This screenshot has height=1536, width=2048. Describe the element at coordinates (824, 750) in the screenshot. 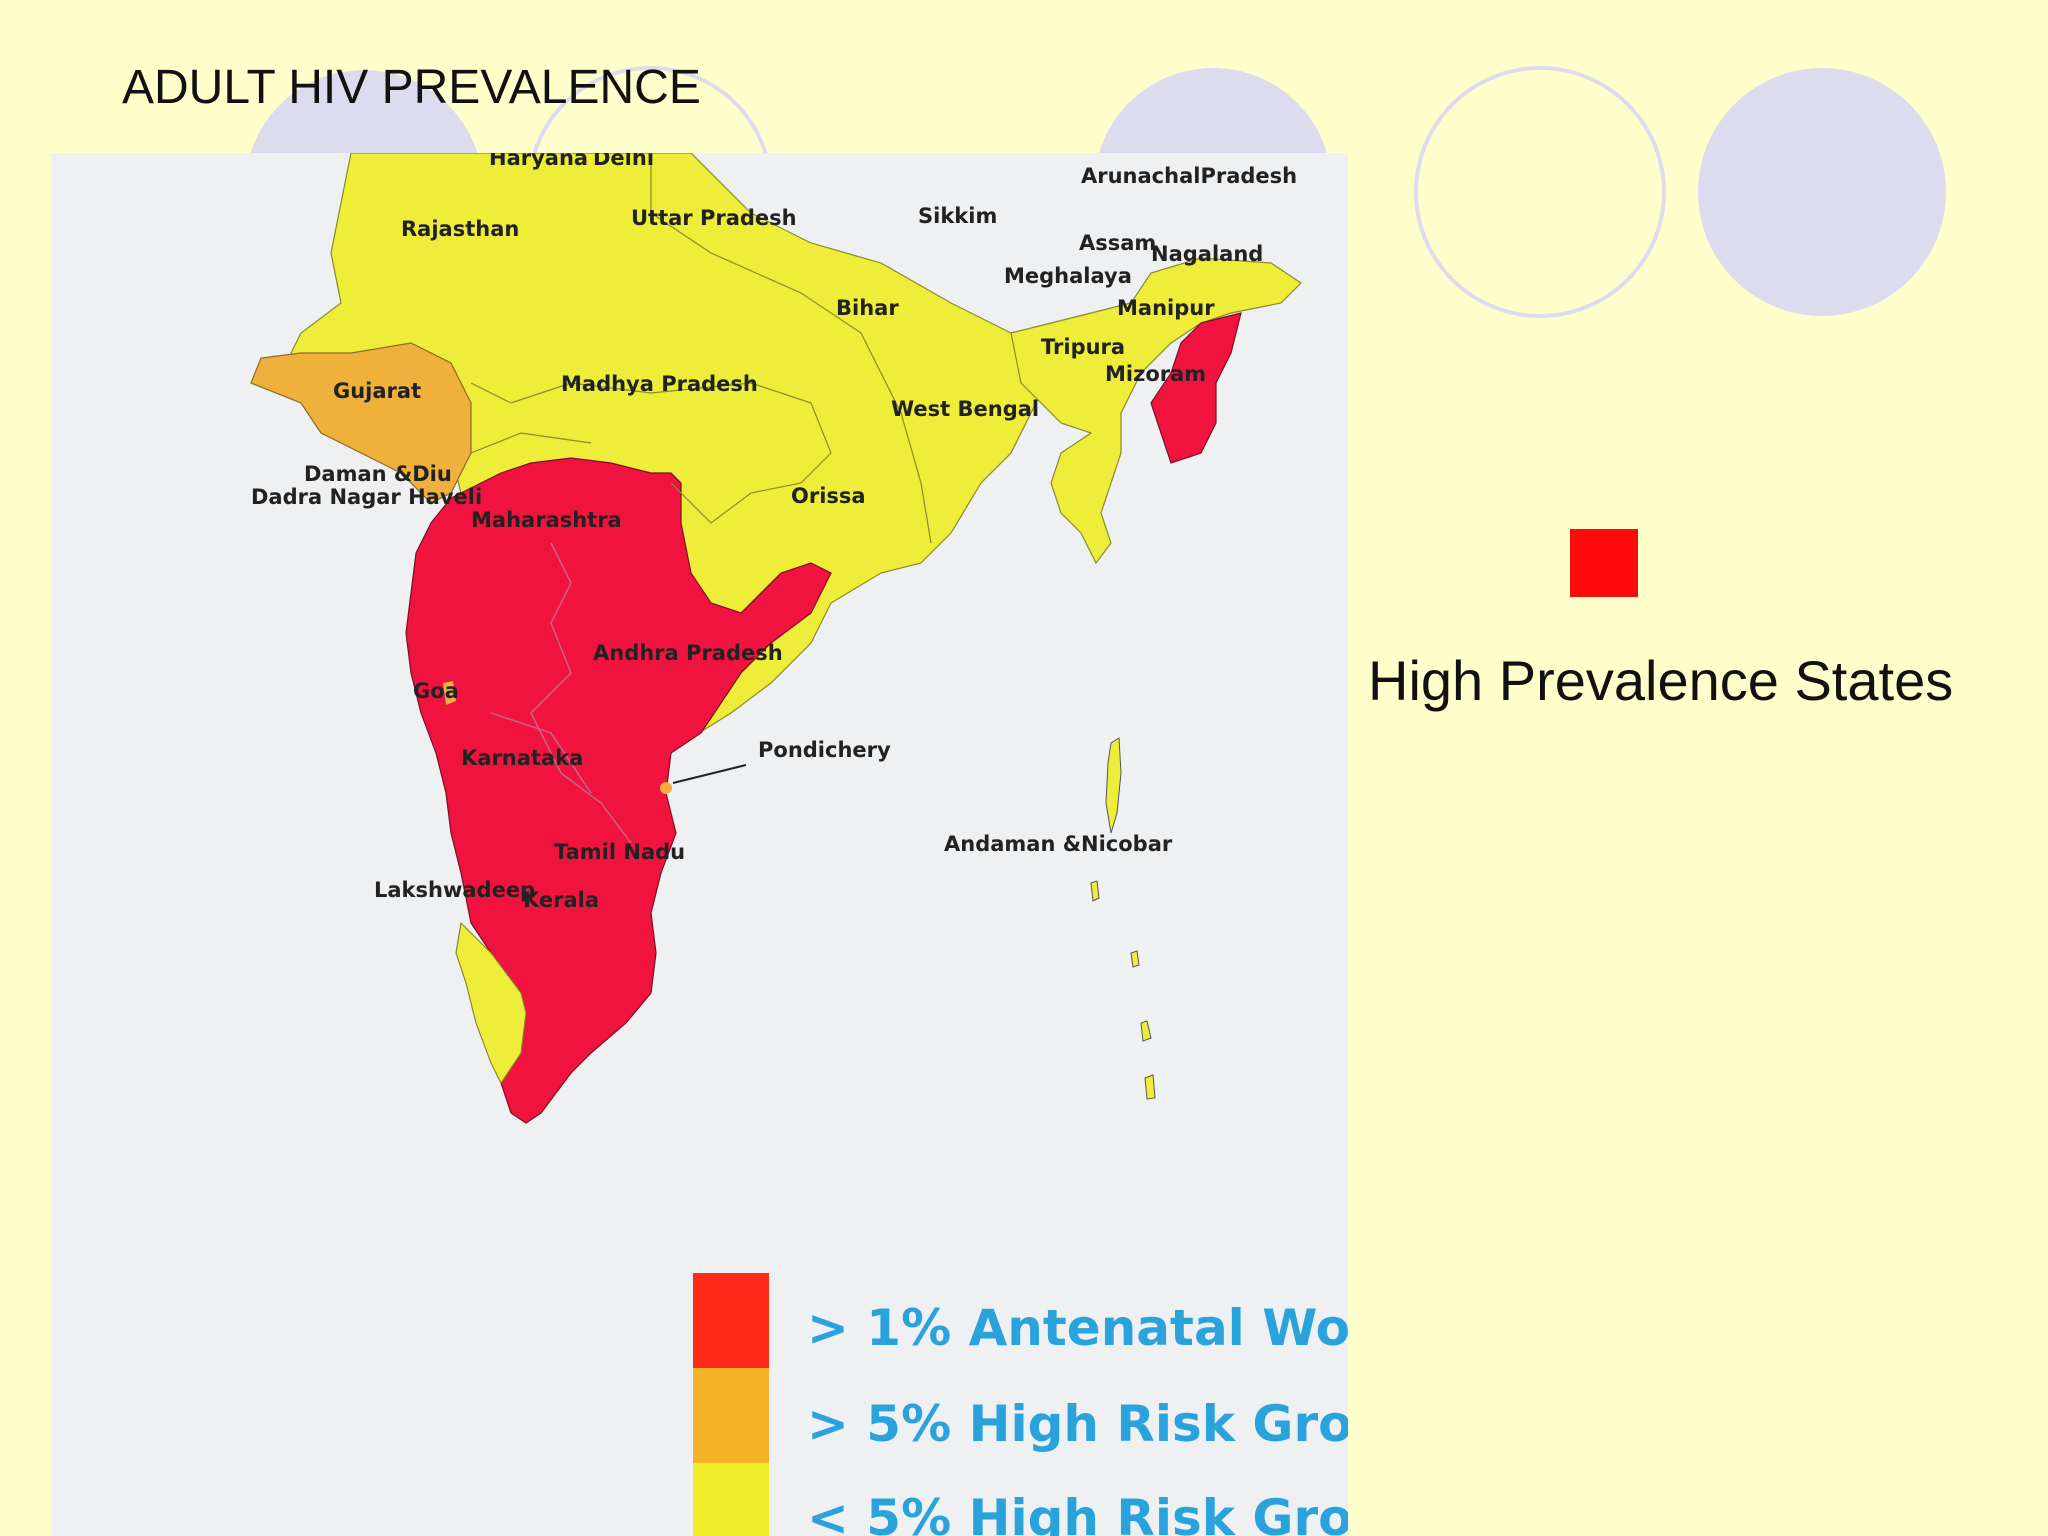

I see `label-pondichery: Pondichery` at that location.